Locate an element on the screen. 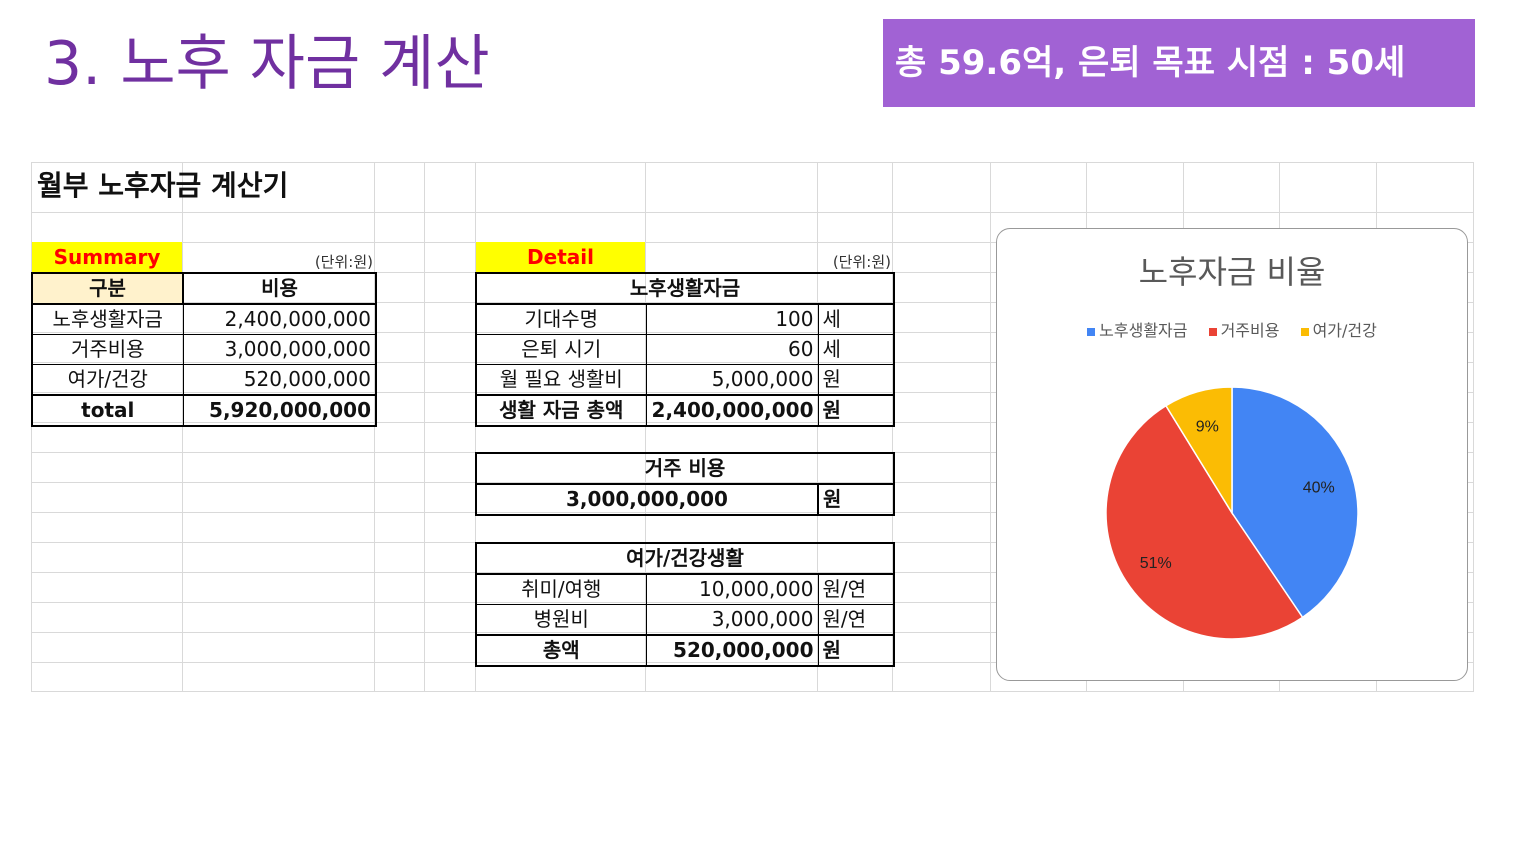 The height and width of the screenshot is (855, 1520). slice-percent-label: 40% is located at coordinates (1319, 487).